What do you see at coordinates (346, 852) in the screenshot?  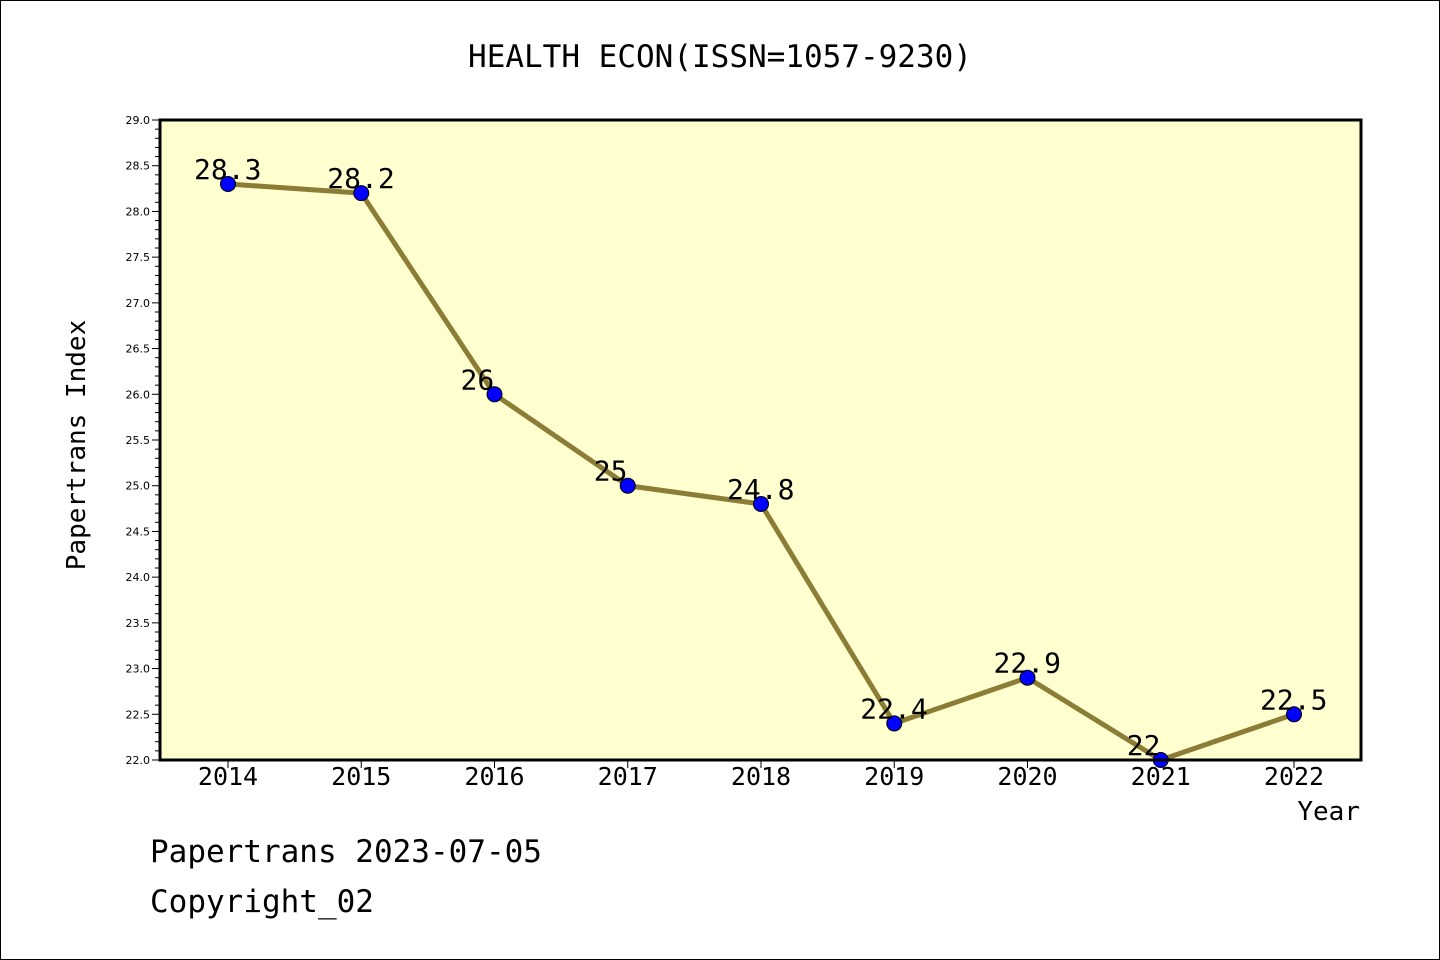 I see `footer-date: Papertrans 2023-07-05` at bounding box center [346, 852].